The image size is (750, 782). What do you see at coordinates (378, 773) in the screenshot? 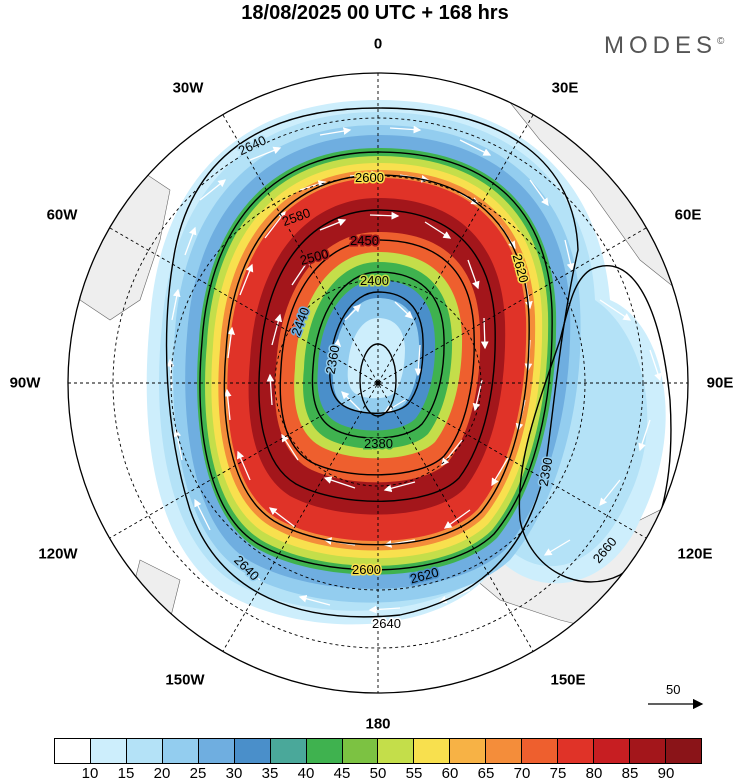
I see `colorbar-label: 50` at bounding box center [378, 773].